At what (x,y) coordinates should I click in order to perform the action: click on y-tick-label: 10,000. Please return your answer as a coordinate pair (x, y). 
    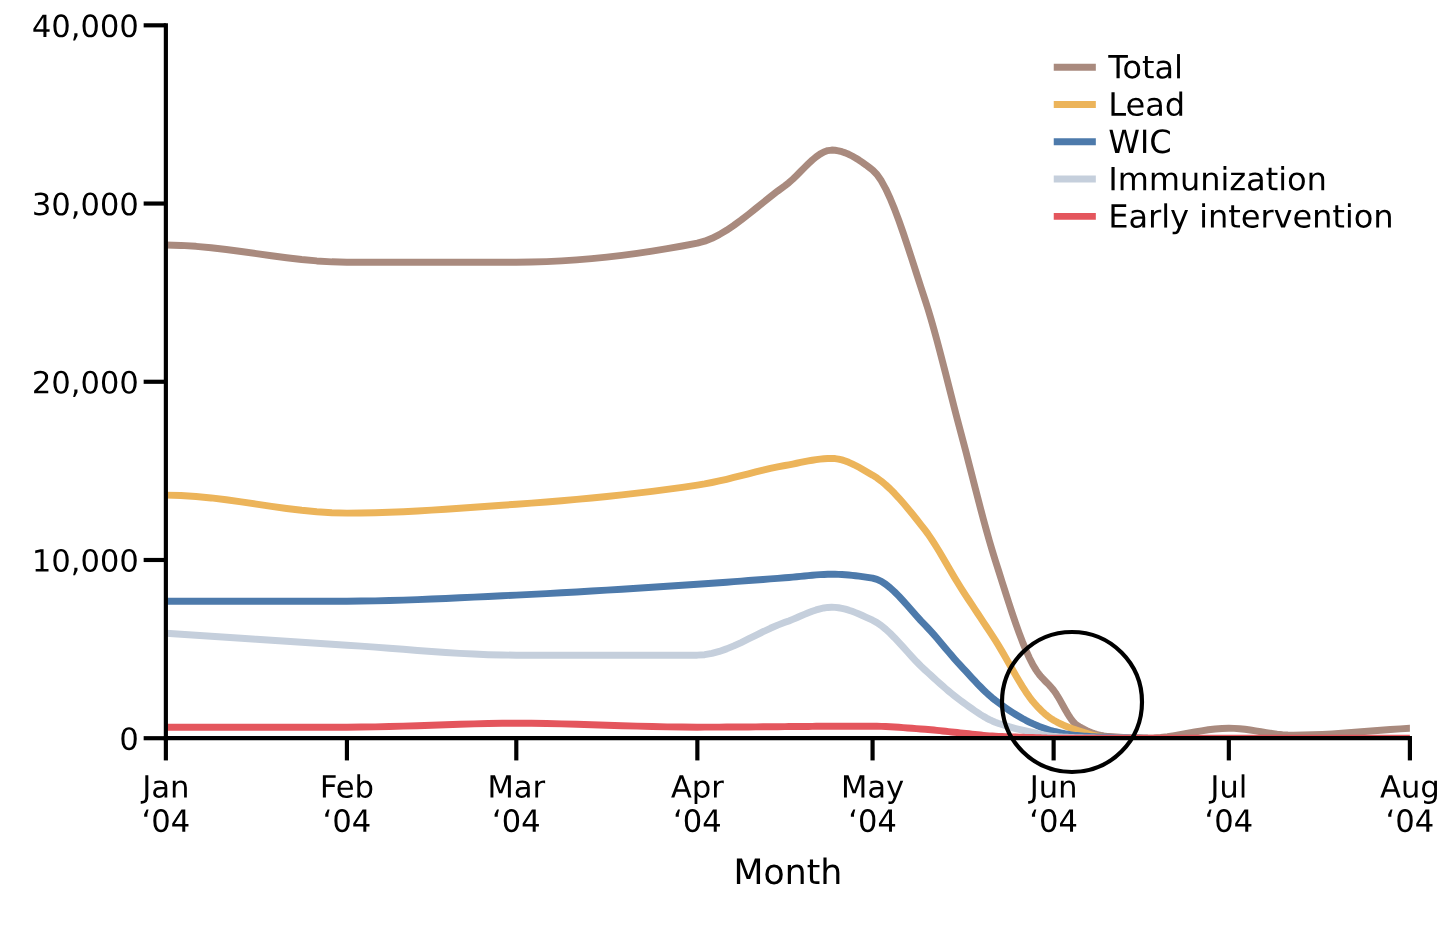
    Looking at the image, I should click on (86, 562).